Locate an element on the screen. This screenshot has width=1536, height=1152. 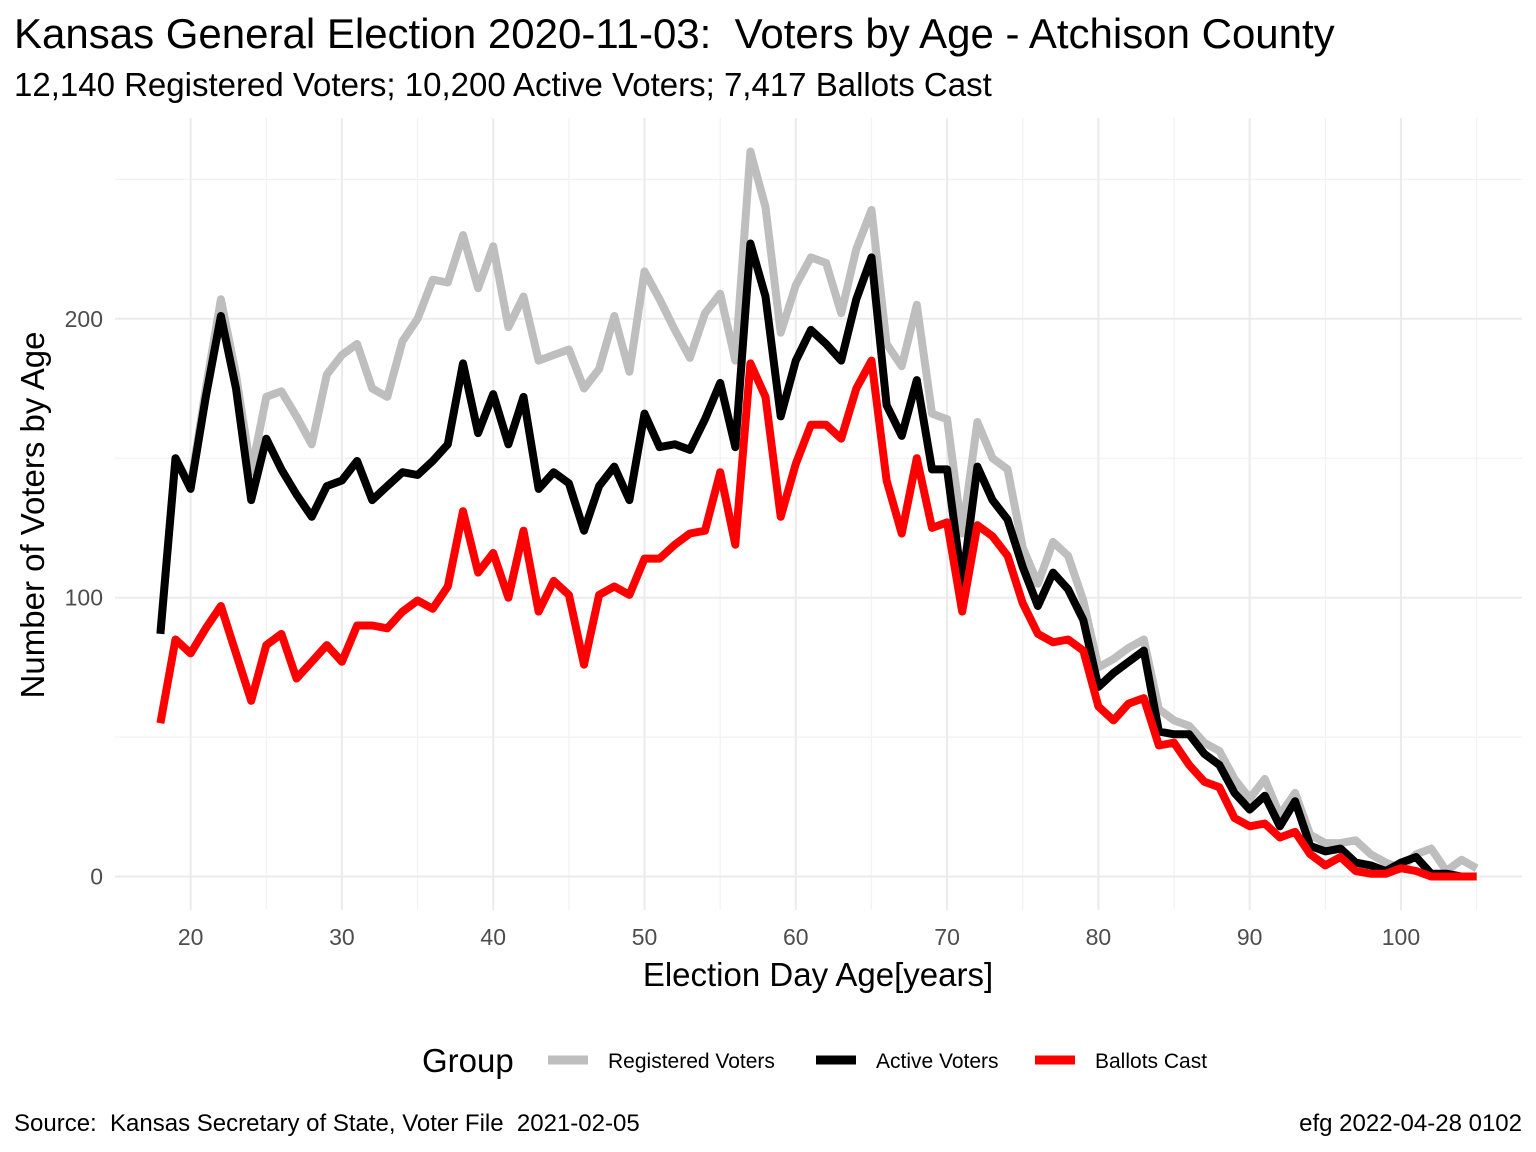
x-axis-ticks: 20 30 40 50 60 70 80 90 100 is located at coordinates (799, 937).